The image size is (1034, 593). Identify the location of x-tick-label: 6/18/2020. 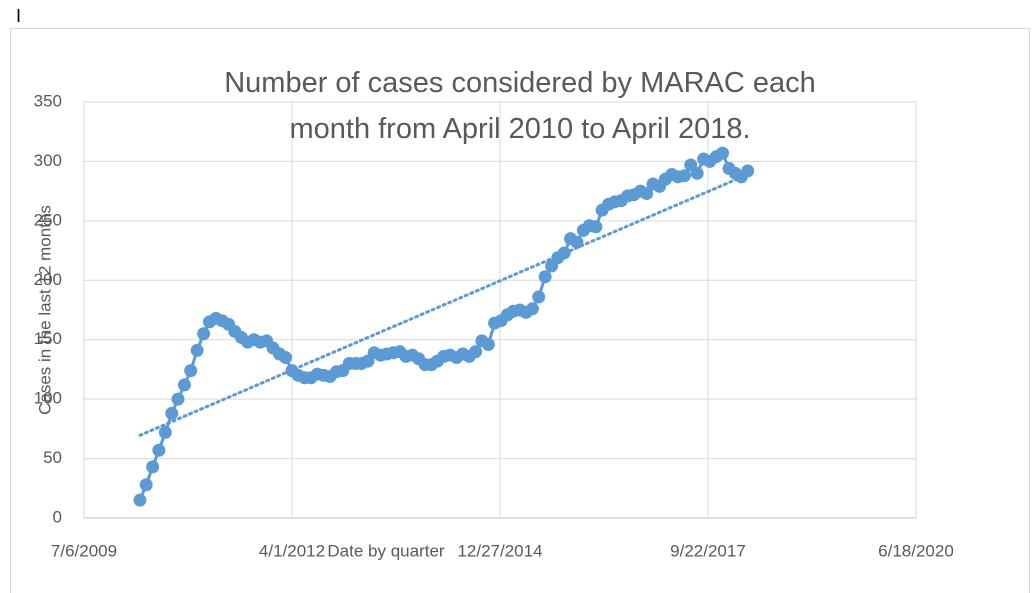
(916, 550).